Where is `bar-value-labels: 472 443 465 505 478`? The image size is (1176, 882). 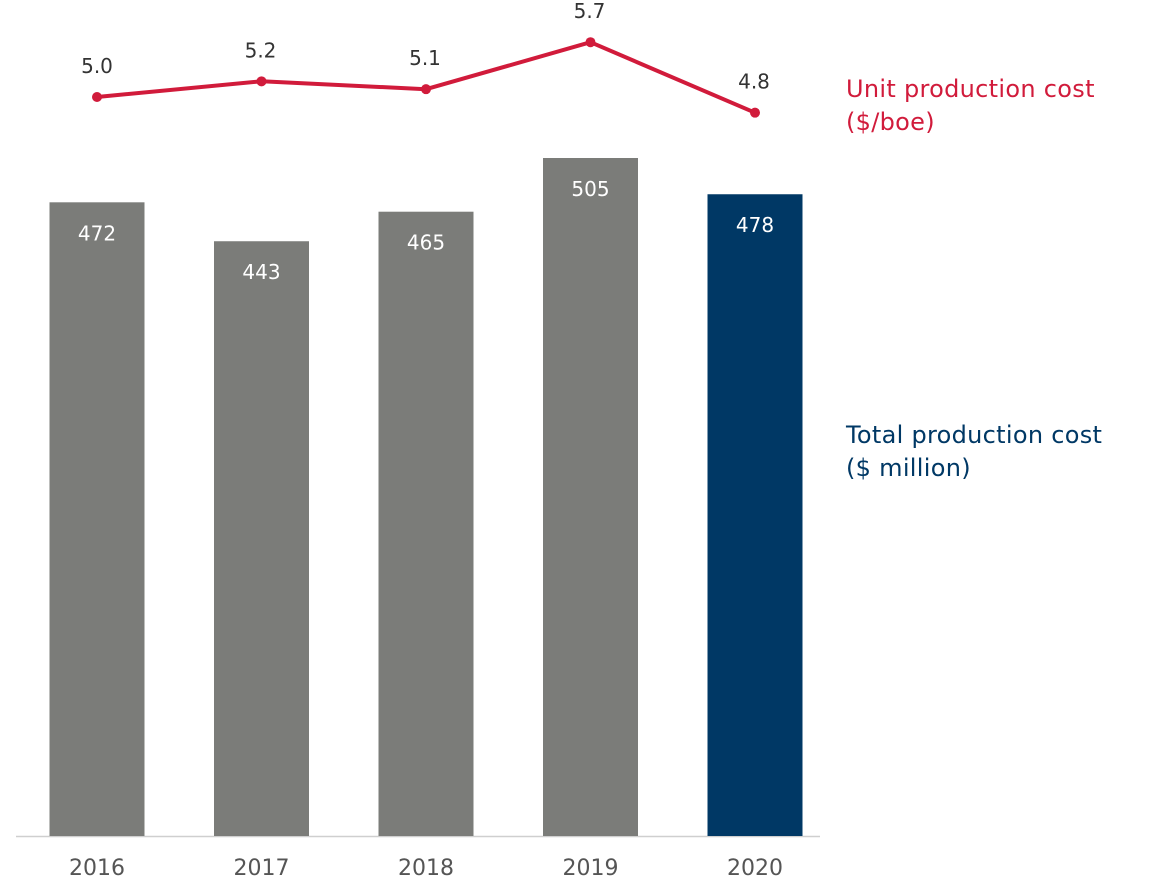 bar-value-labels: 472 443 465 505 478 is located at coordinates (426, 230).